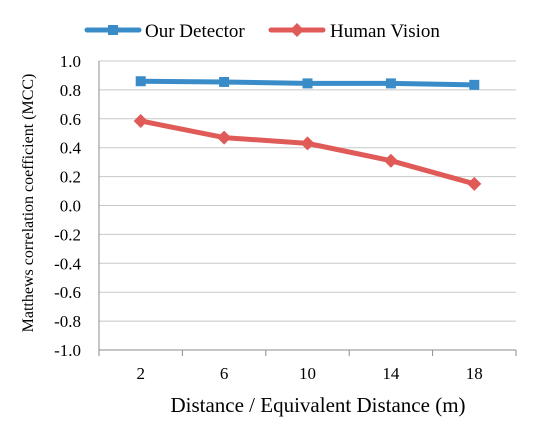 This screenshot has height=436, width=559. I want to click on x-tick-label: 10, so click(307, 373).